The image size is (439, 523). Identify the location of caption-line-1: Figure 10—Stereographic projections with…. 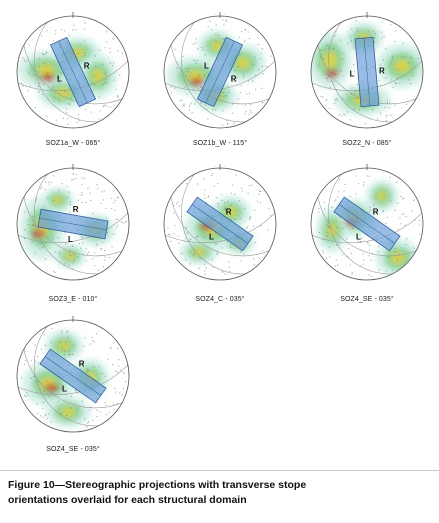
(157, 485).